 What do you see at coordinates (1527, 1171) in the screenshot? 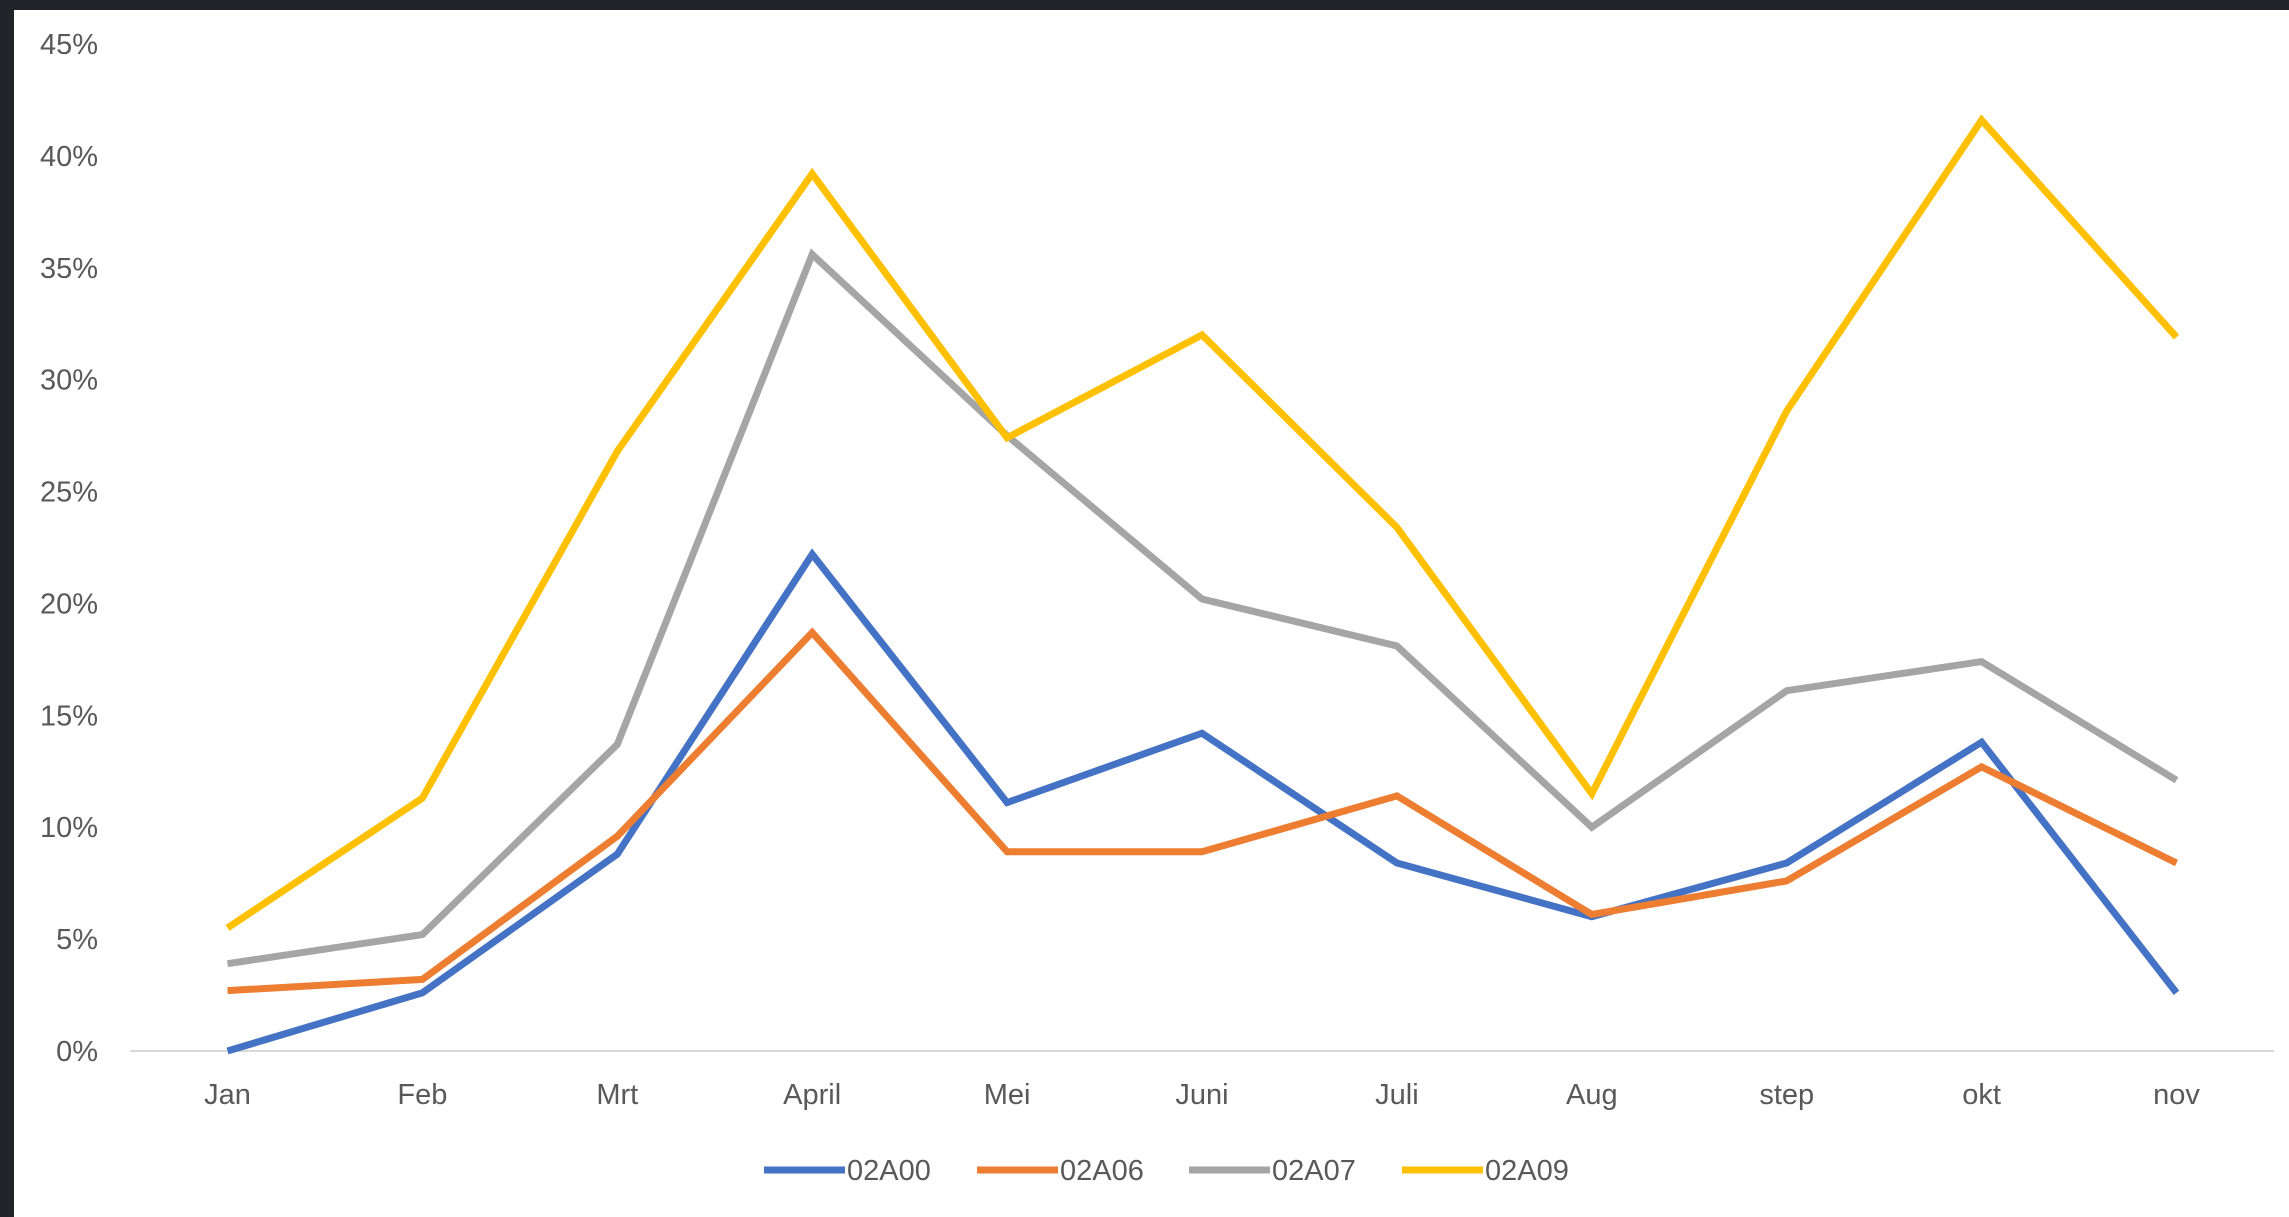
I see `legend-label-02a09: 02A09` at bounding box center [1527, 1171].